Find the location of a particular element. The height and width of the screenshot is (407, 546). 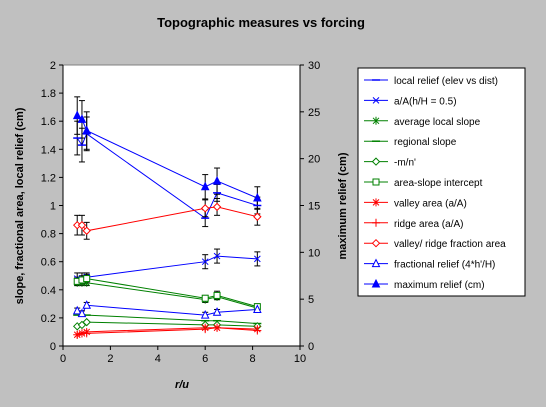

legend-entry-7: valley area (a/A) is located at coordinates (415, 203).